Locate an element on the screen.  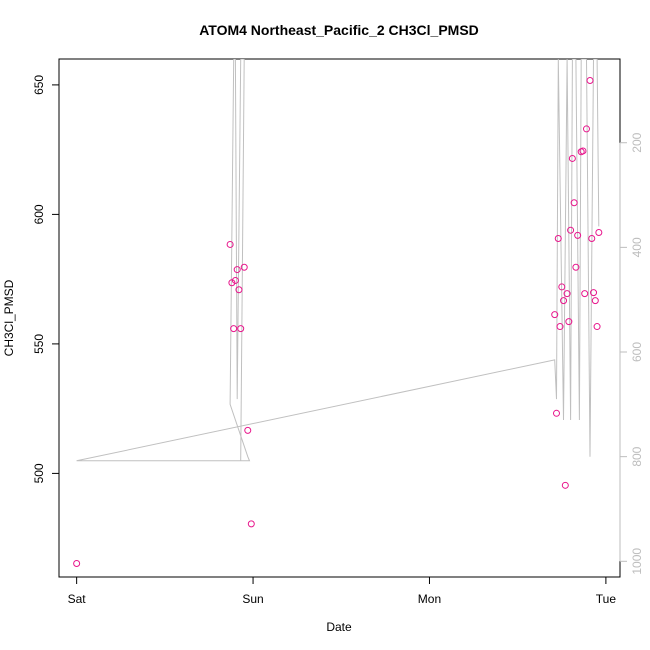
right-tick-label: 800 is located at coordinates (637, 456).